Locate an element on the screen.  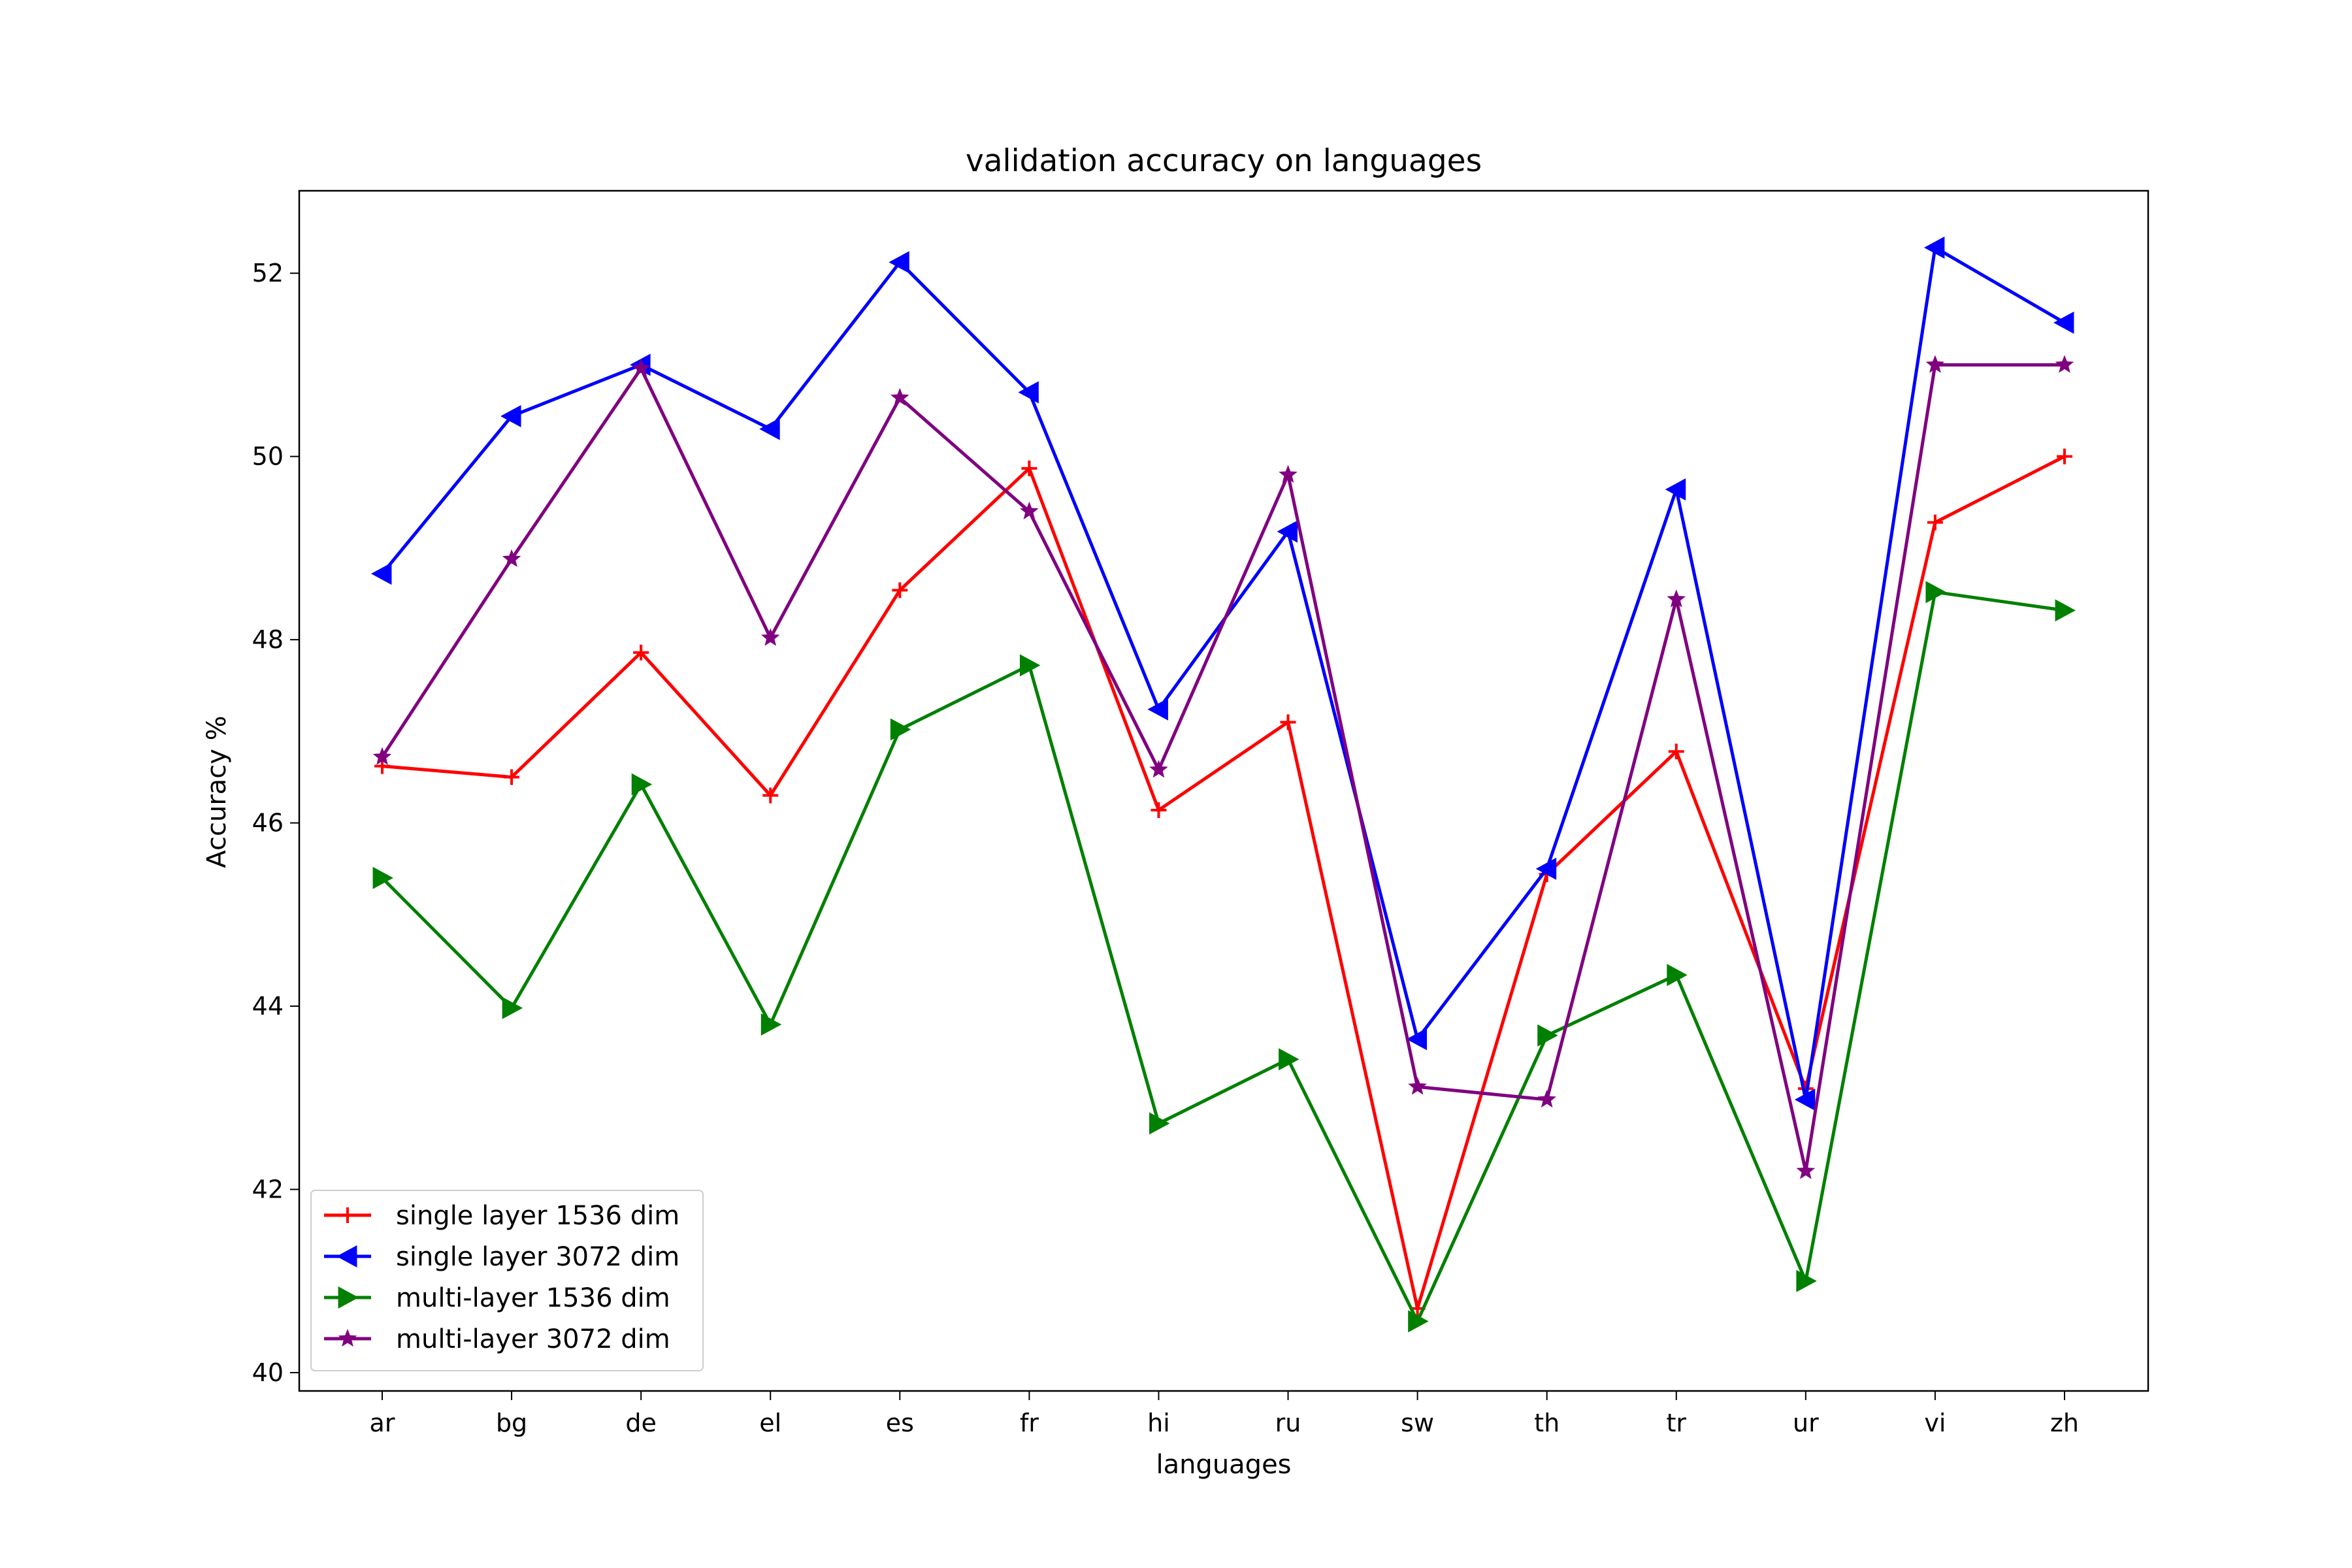
x-tick-label: tr is located at coordinates (1677, 1423).